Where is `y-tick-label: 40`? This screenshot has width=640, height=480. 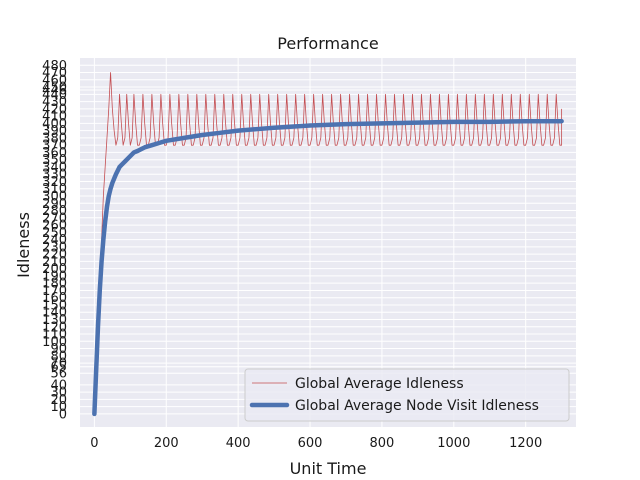
y-tick-label: 40 is located at coordinates (58, 385).